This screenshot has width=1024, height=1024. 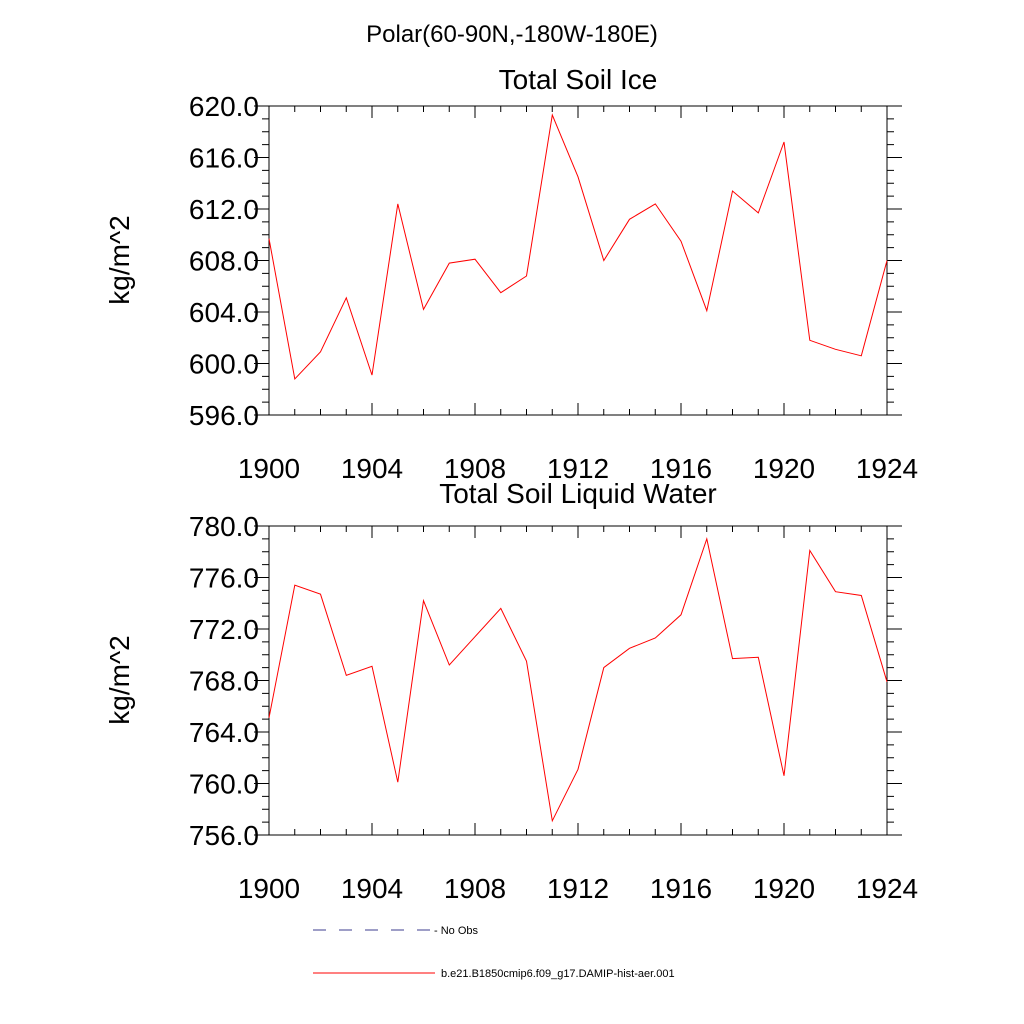 I want to click on y-tick-label: 620.0, so click(x=224, y=106).